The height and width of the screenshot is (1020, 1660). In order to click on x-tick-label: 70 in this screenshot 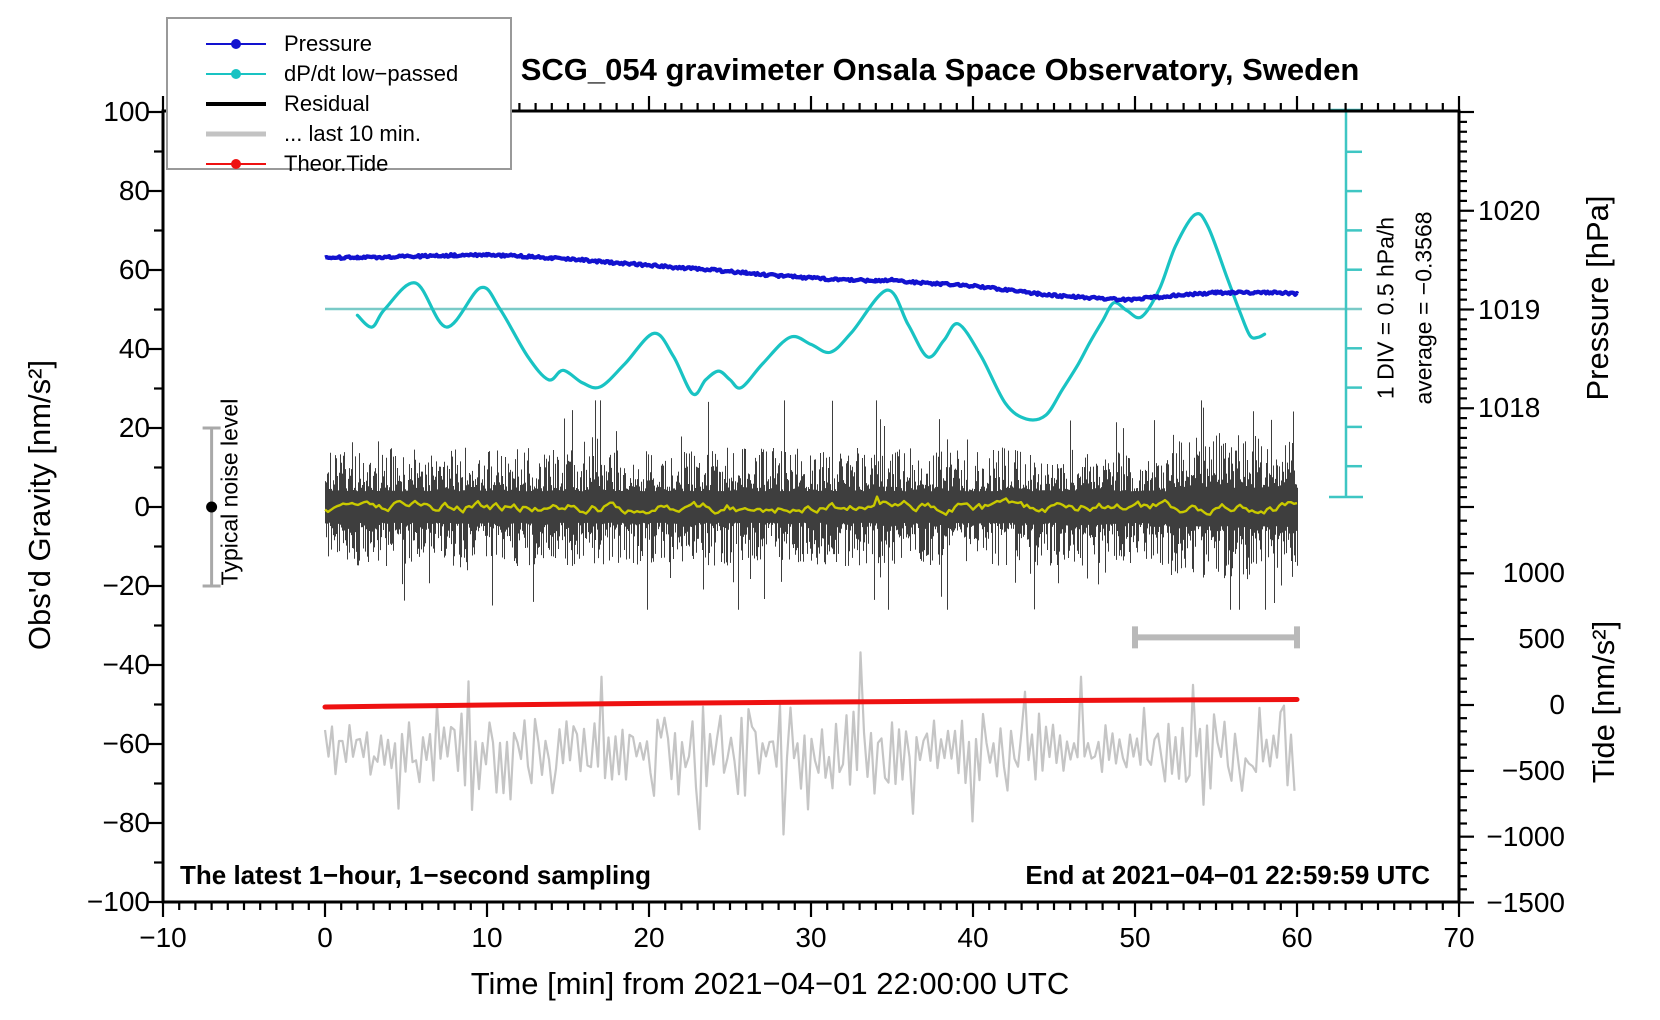, I will do `click(1459, 937)`.